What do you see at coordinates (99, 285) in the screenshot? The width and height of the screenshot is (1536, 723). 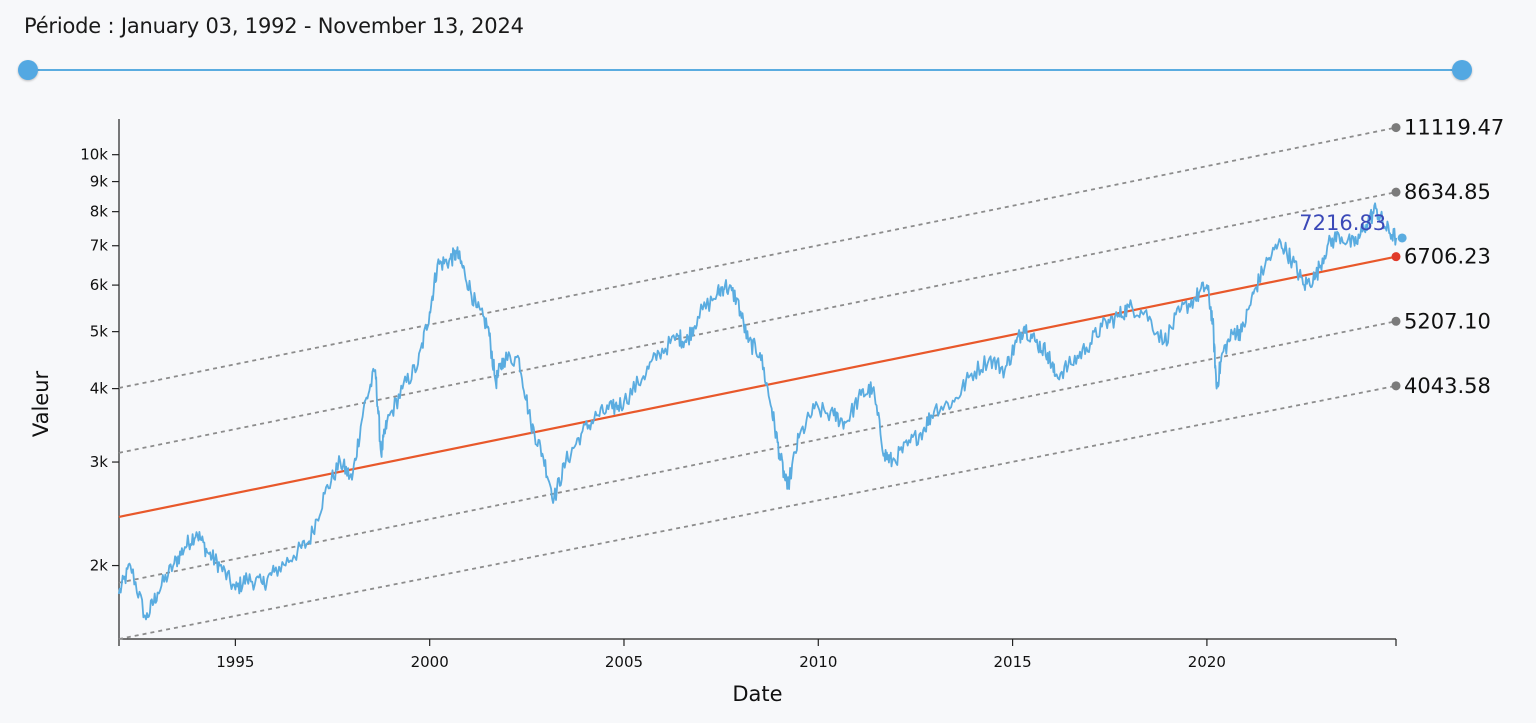 I see `y-tick-label: 6k` at bounding box center [99, 285].